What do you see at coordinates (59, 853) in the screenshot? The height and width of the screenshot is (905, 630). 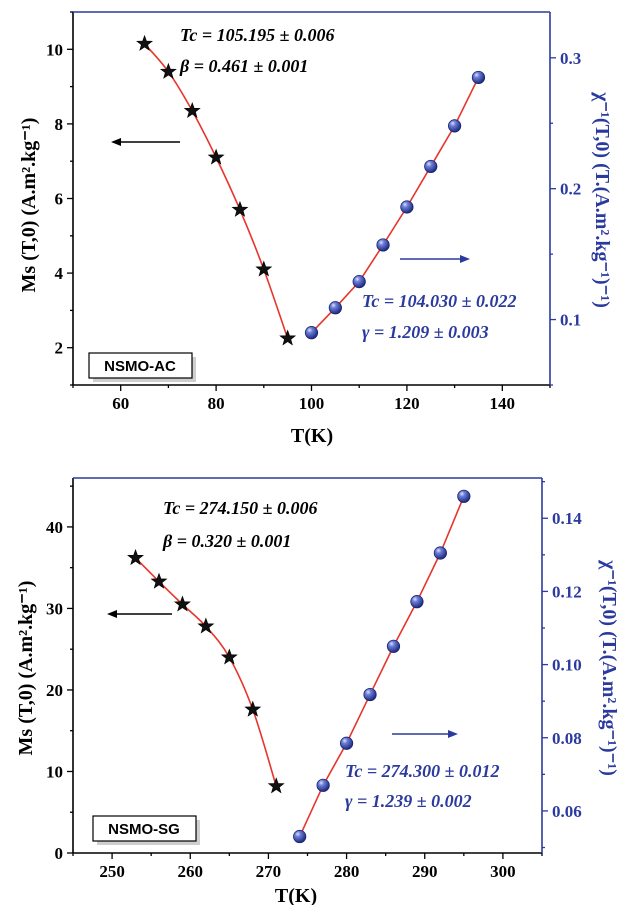 I see `y-tick-label-left: 0` at bounding box center [59, 853].